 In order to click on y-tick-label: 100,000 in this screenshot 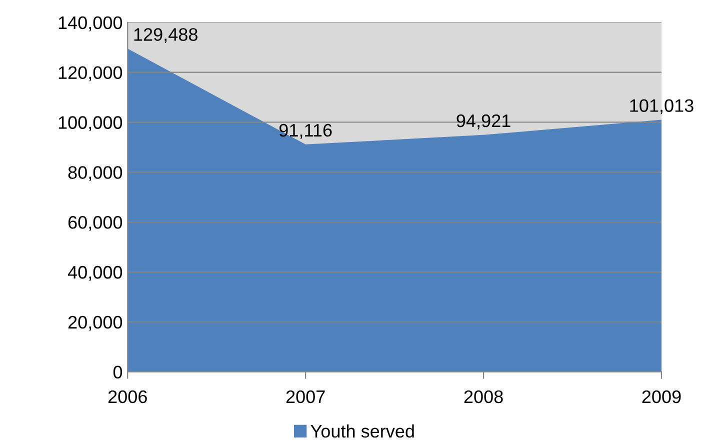, I will do `click(90, 124)`.